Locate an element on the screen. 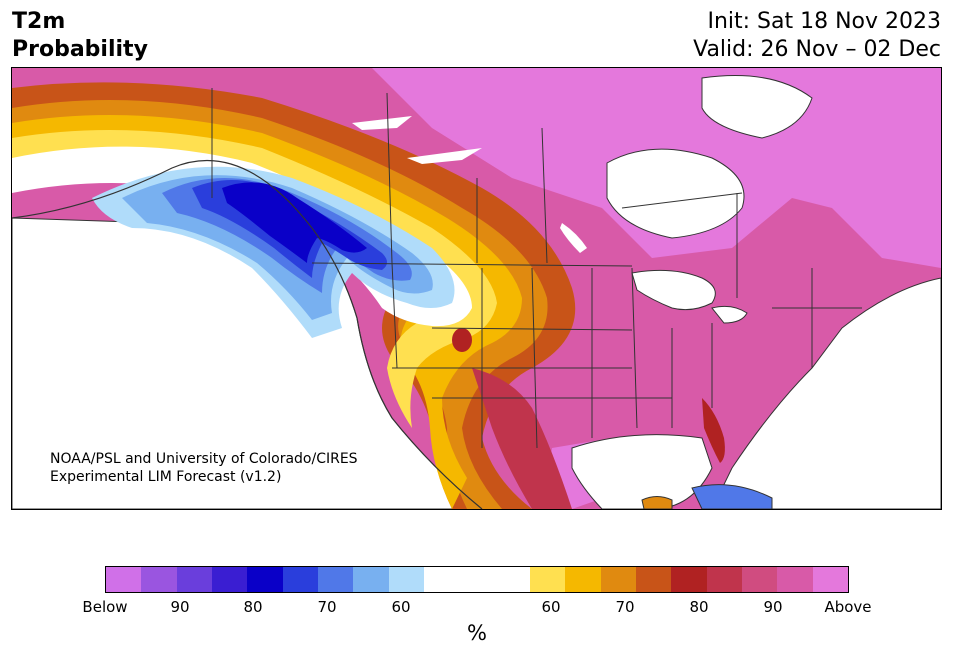 Image resolution: width=953 pixels, height=659 pixels. lake-erie-ontario is located at coordinates (729, 314).